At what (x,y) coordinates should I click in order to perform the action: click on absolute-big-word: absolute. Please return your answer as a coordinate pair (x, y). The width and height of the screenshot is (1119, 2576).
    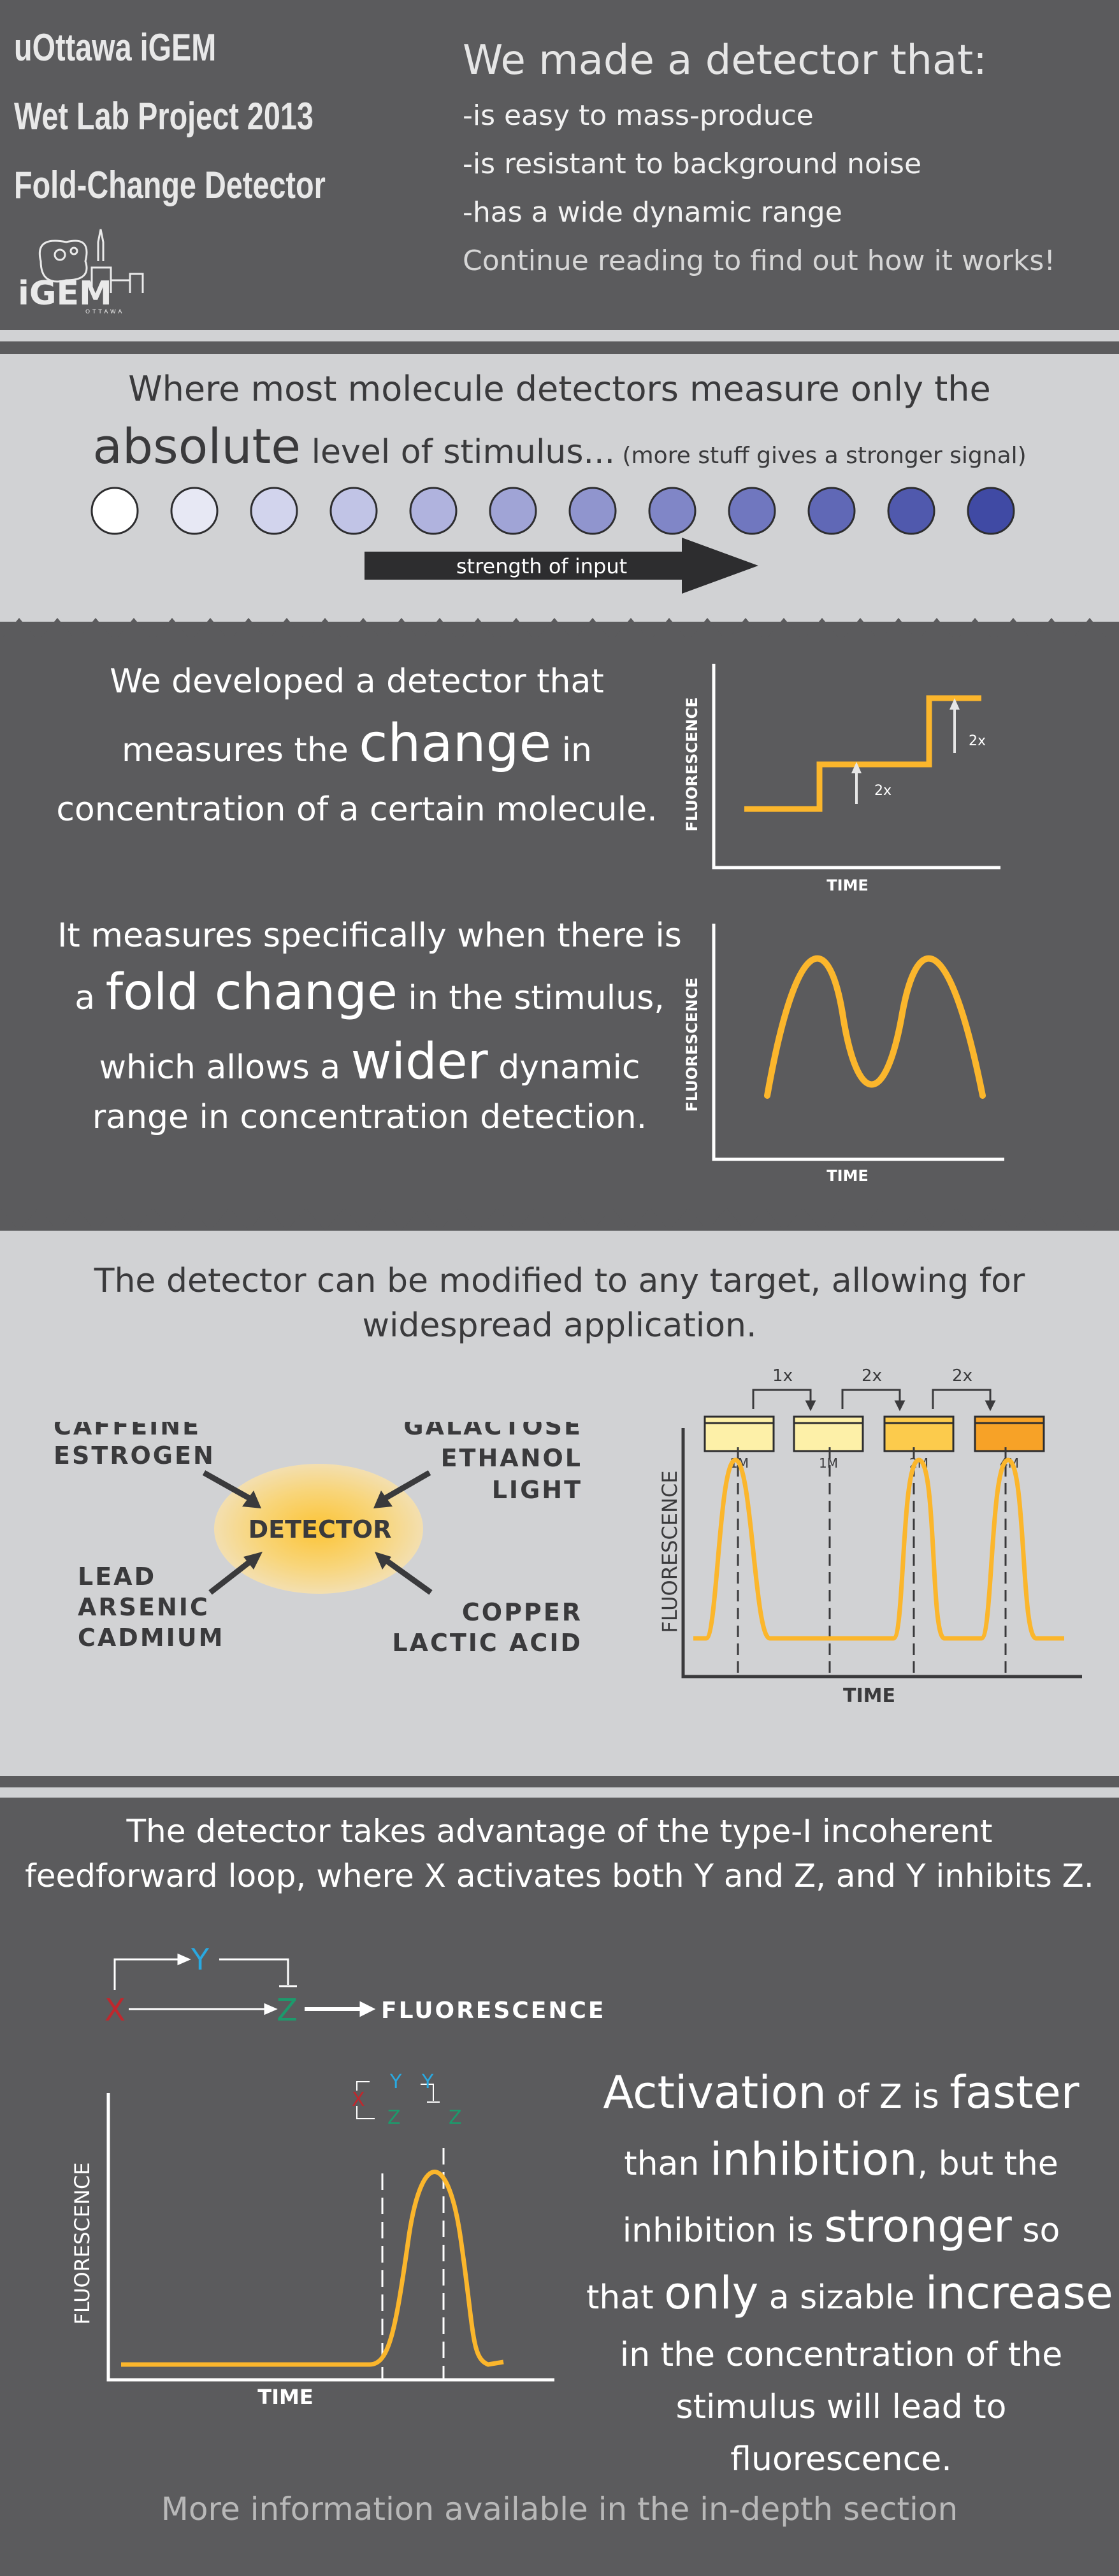
    Looking at the image, I should click on (196, 446).